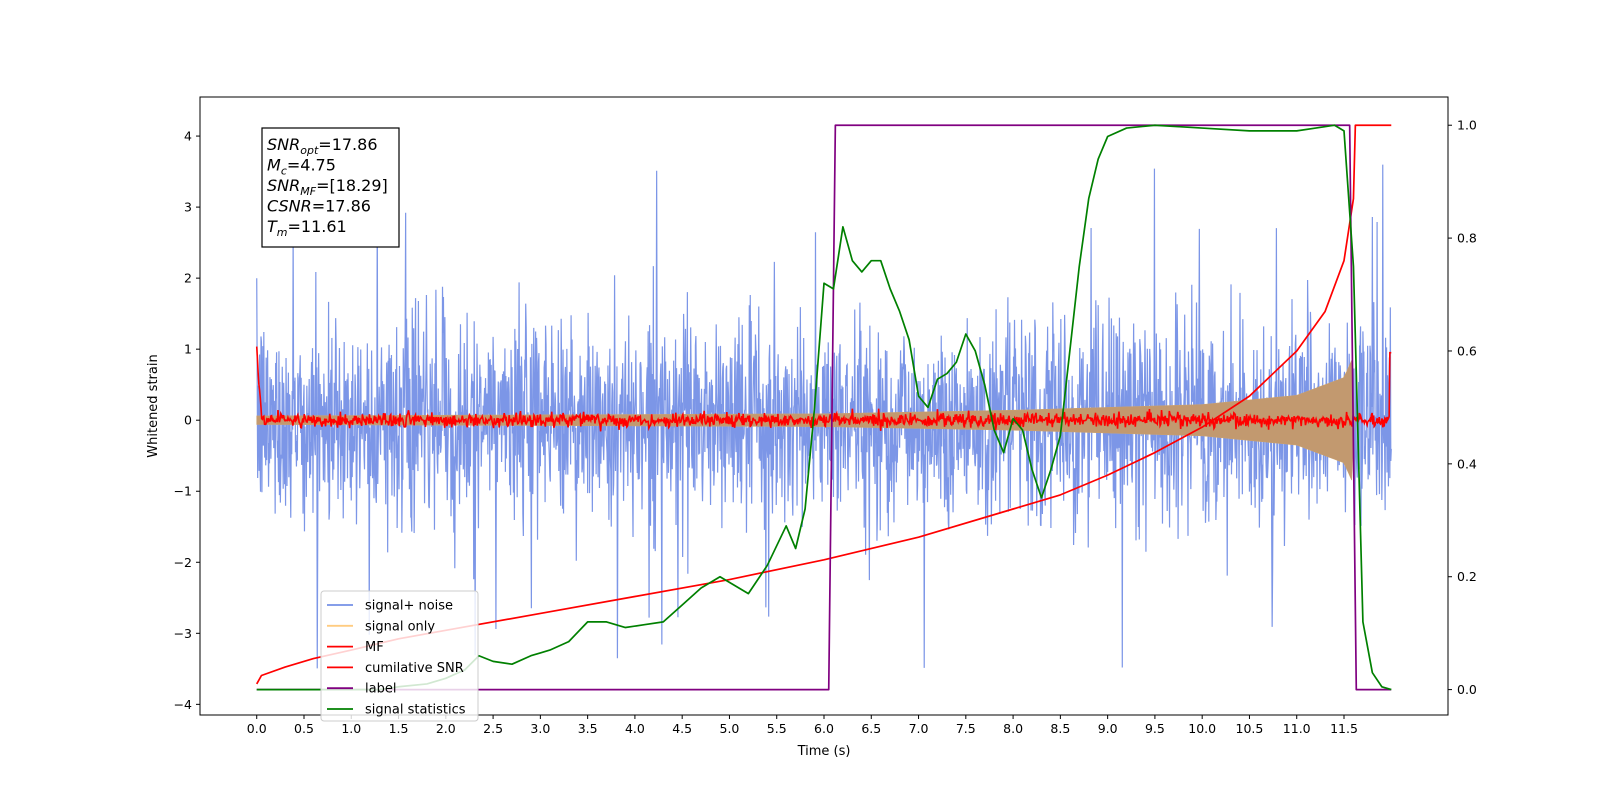 This screenshot has width=1600, height=800. I want to click on annotation-snr_opt: SNRopt=17.86, so click(322, 146).